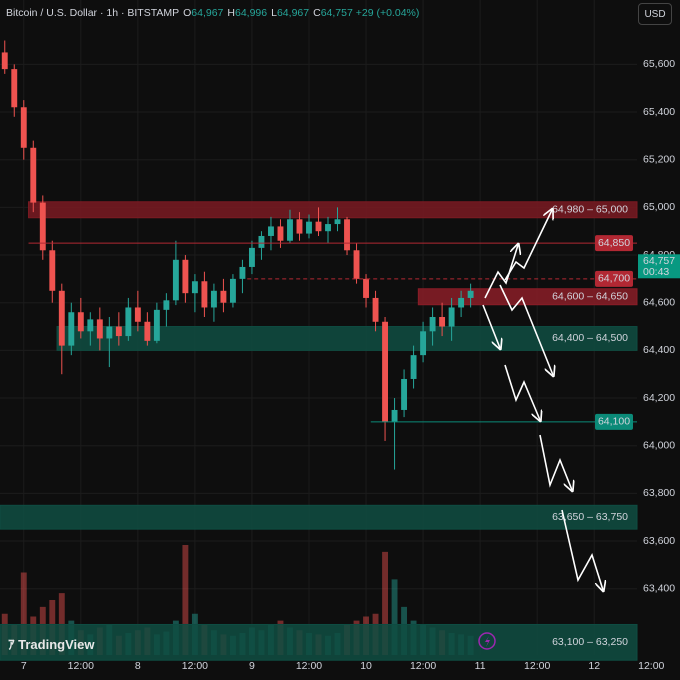 The image size is (680, 680). I want to click on level-label: 64,850, so click(614, 243).